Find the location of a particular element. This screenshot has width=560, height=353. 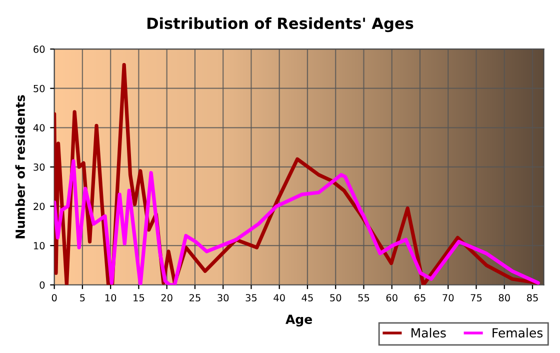

x-tick-label: 85 is located at coordinates (532, 298).